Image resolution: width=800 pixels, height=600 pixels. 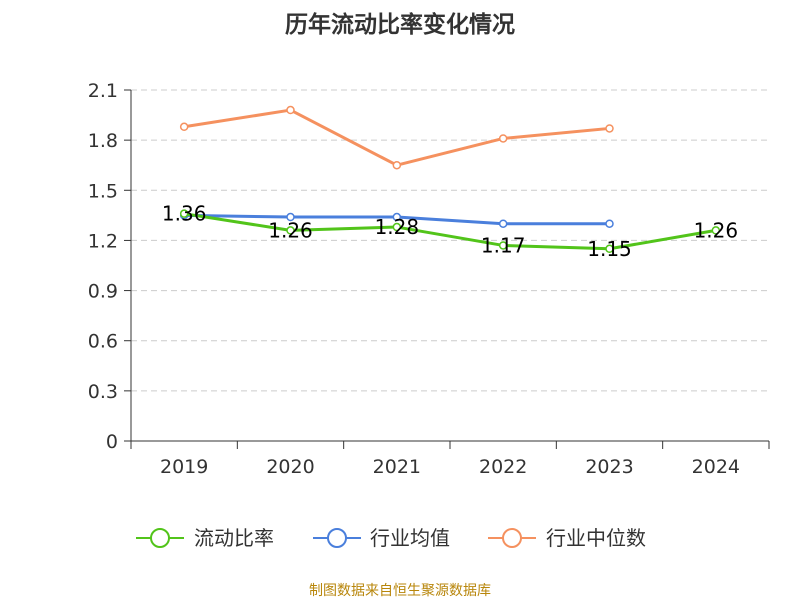 I want to click on y-tick-label: 0.6, so click(x=103, y=342).